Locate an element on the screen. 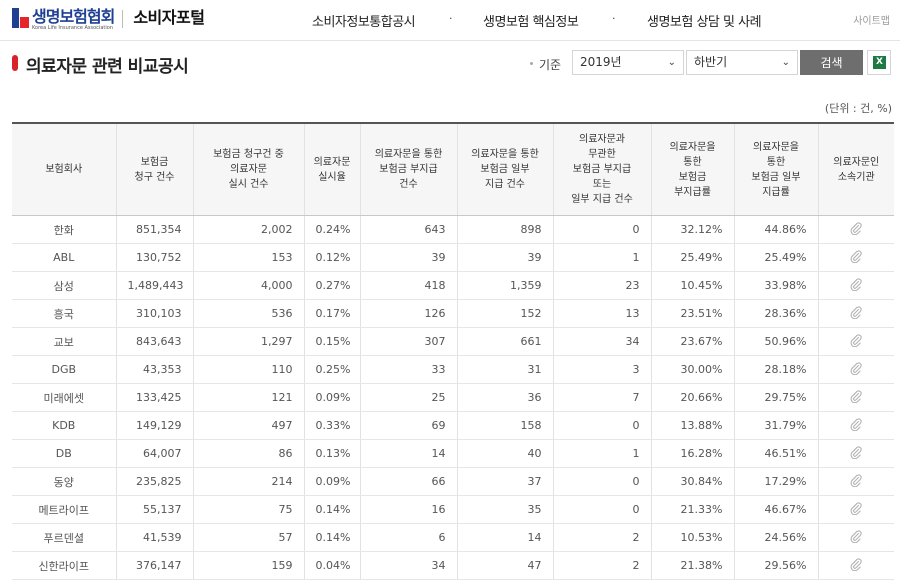 This screenshot has width=900, height=581. excel-icon: X is located at coordinates (879, 62).